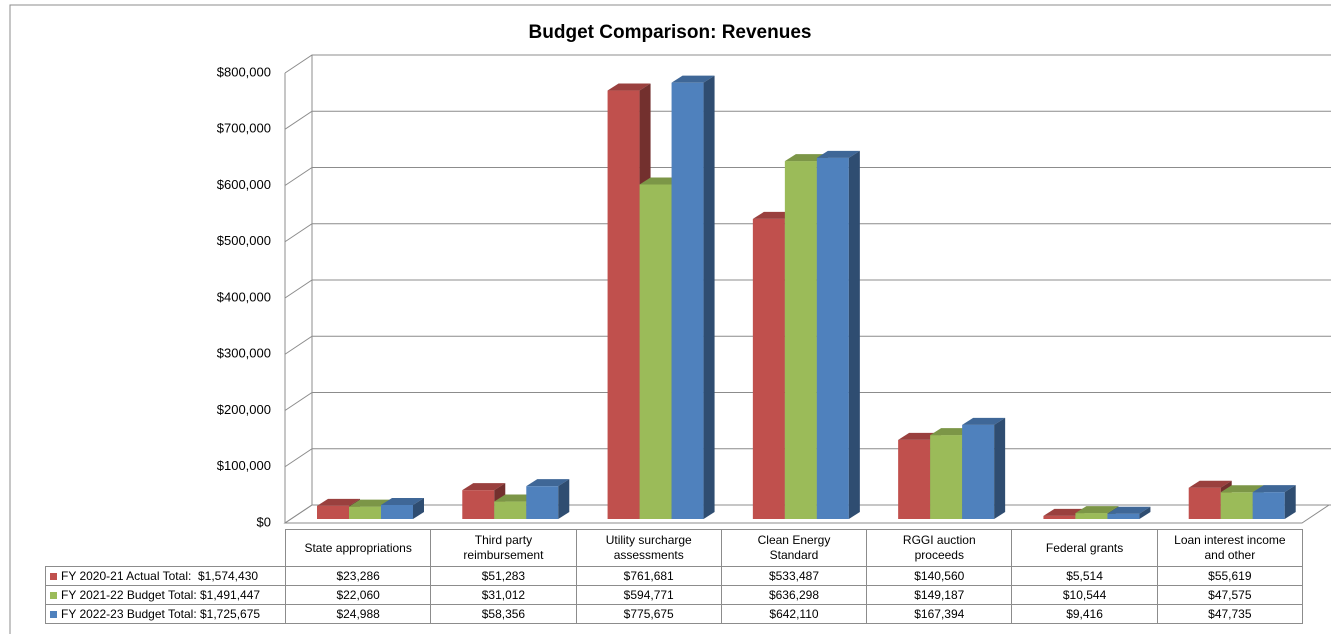 The image size is (1331, 634). I want to click on y-tick-label: $600,000, so click(244, 184).